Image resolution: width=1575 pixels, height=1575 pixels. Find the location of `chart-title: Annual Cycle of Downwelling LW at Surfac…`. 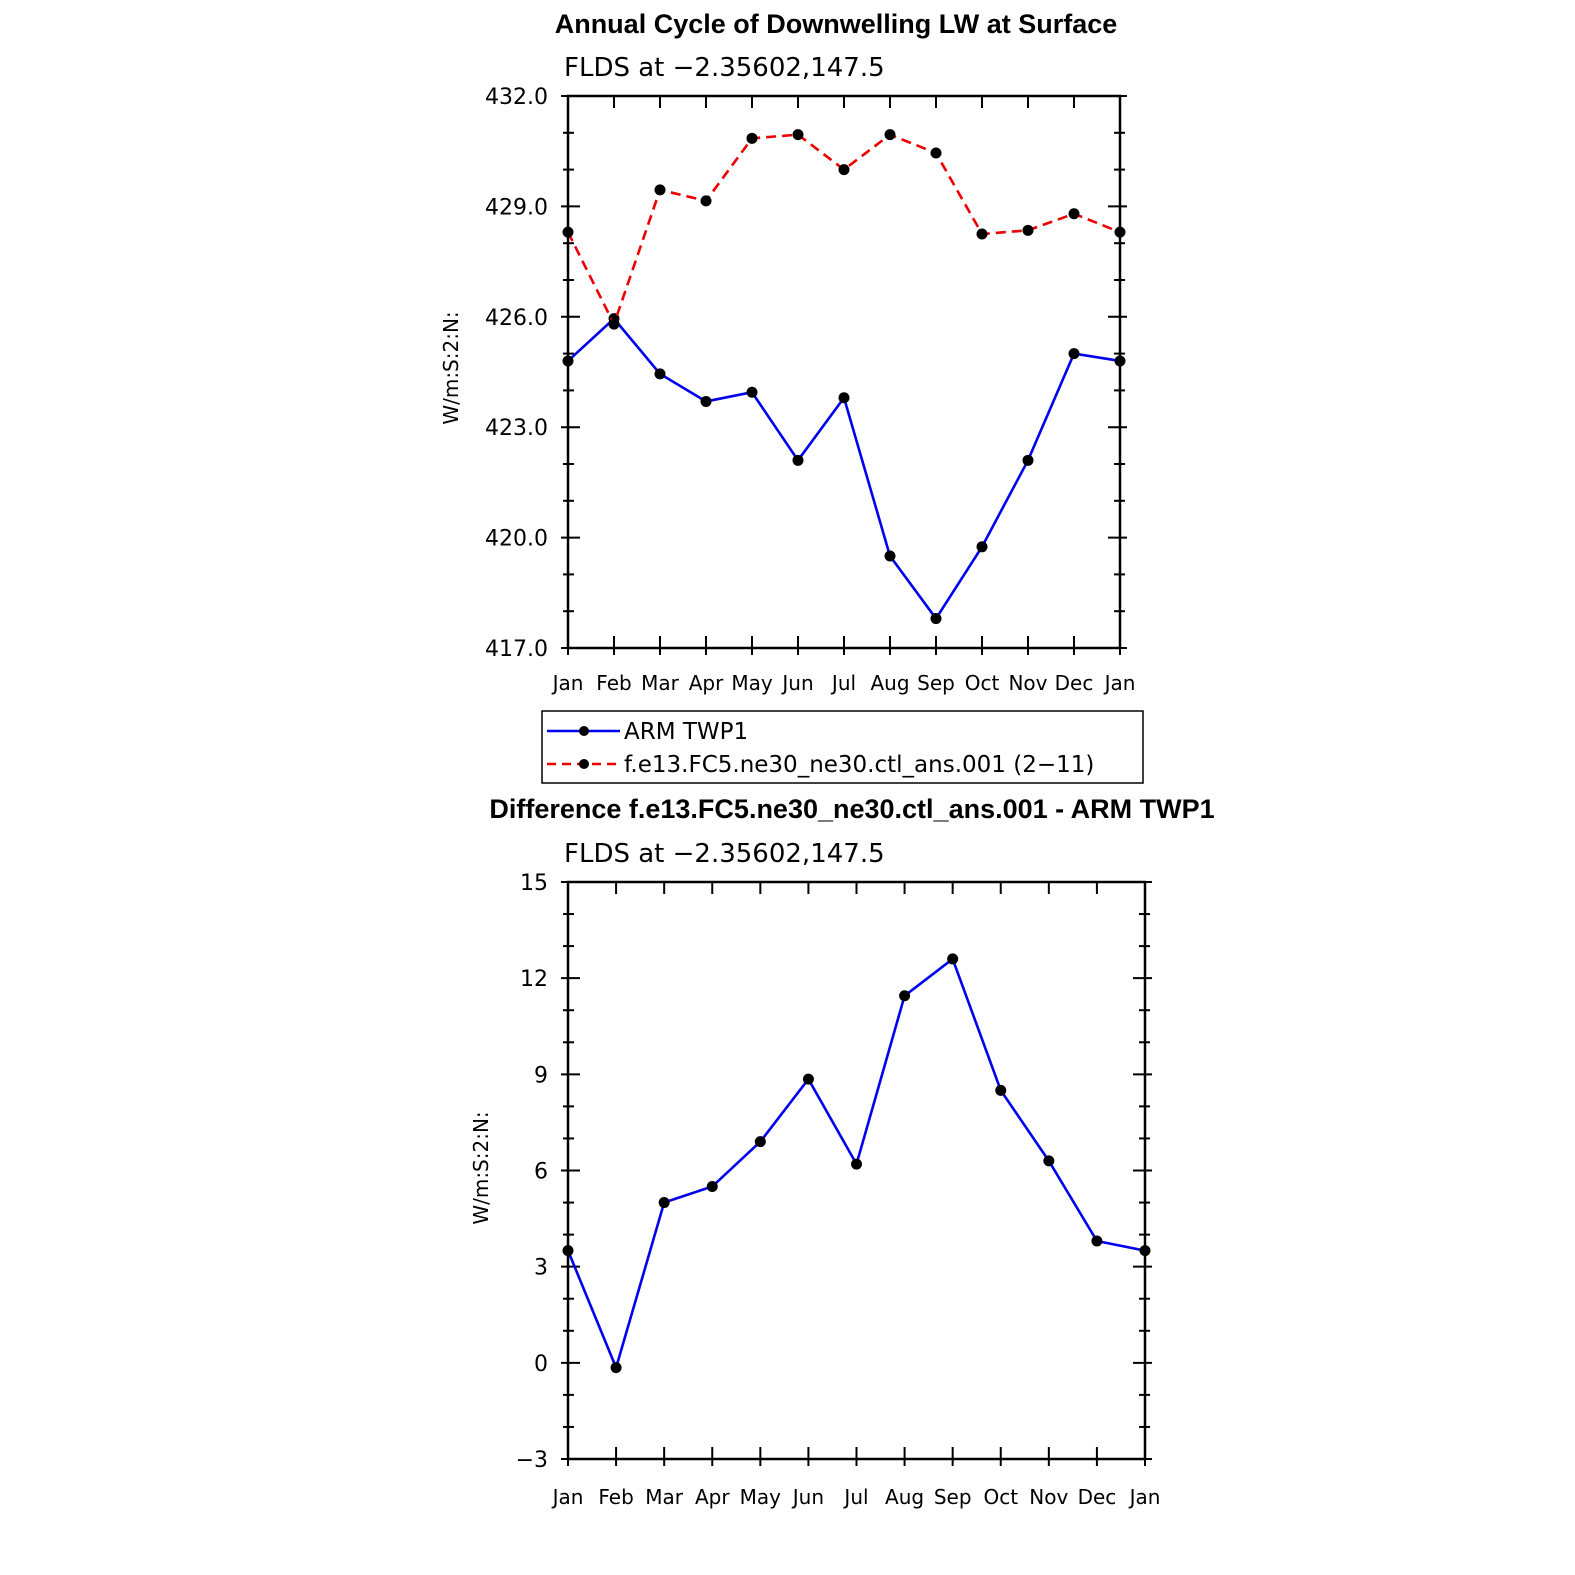

chart-title: Annual Cycle of Downwelling LW at Surfac… is located at coordinates (836, 24).